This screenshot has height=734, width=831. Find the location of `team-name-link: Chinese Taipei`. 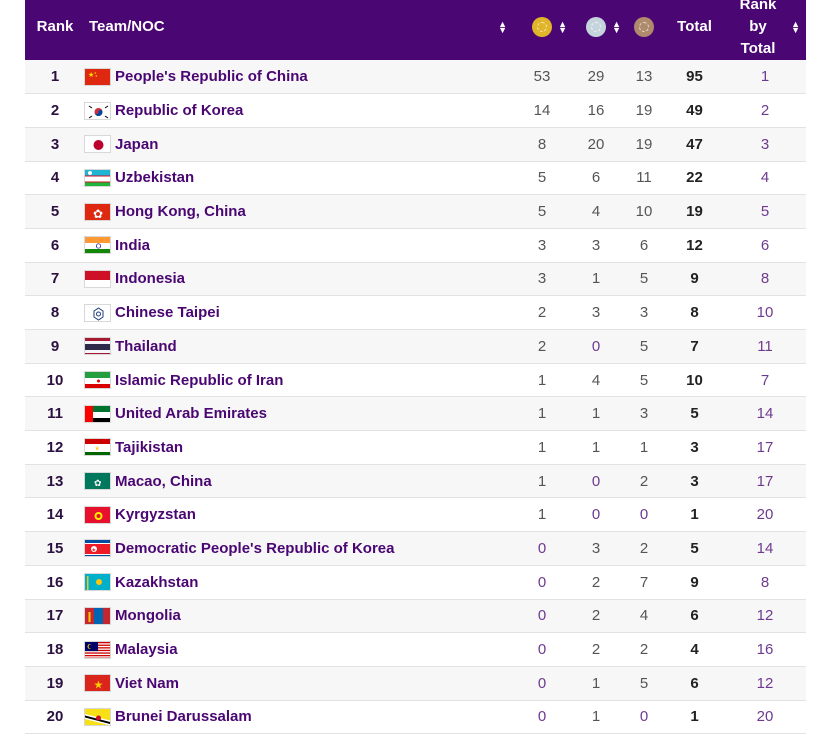

team-name-link: Chinese Taipei is located at coordinates (167, 313).